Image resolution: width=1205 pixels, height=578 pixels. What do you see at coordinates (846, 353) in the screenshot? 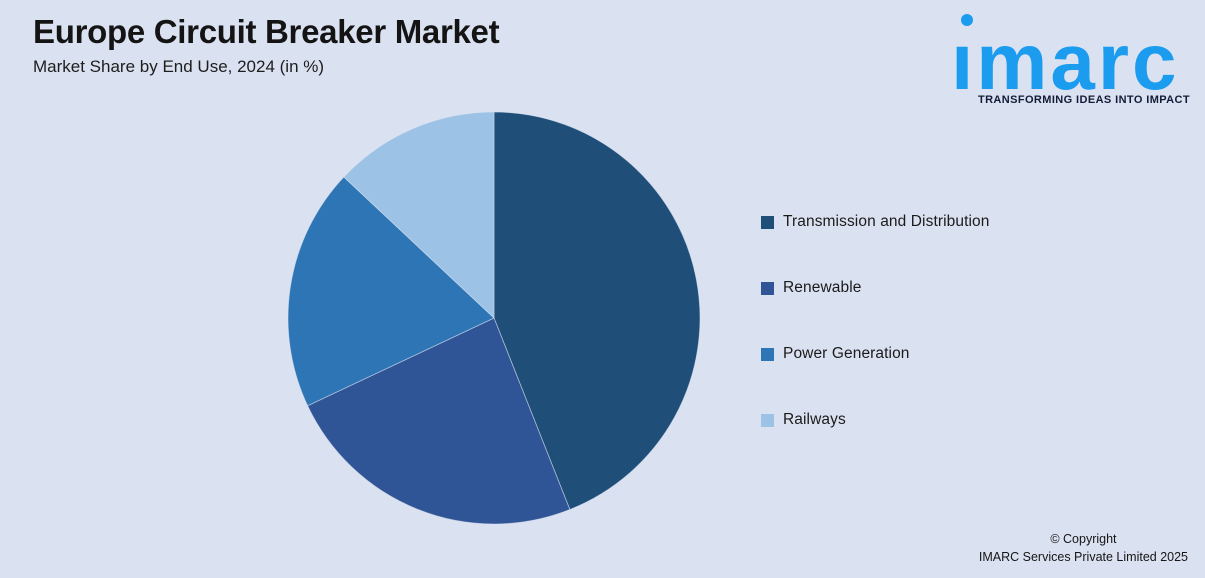
I see `legend-label: Power Generation` at bounding box center [846, 353].